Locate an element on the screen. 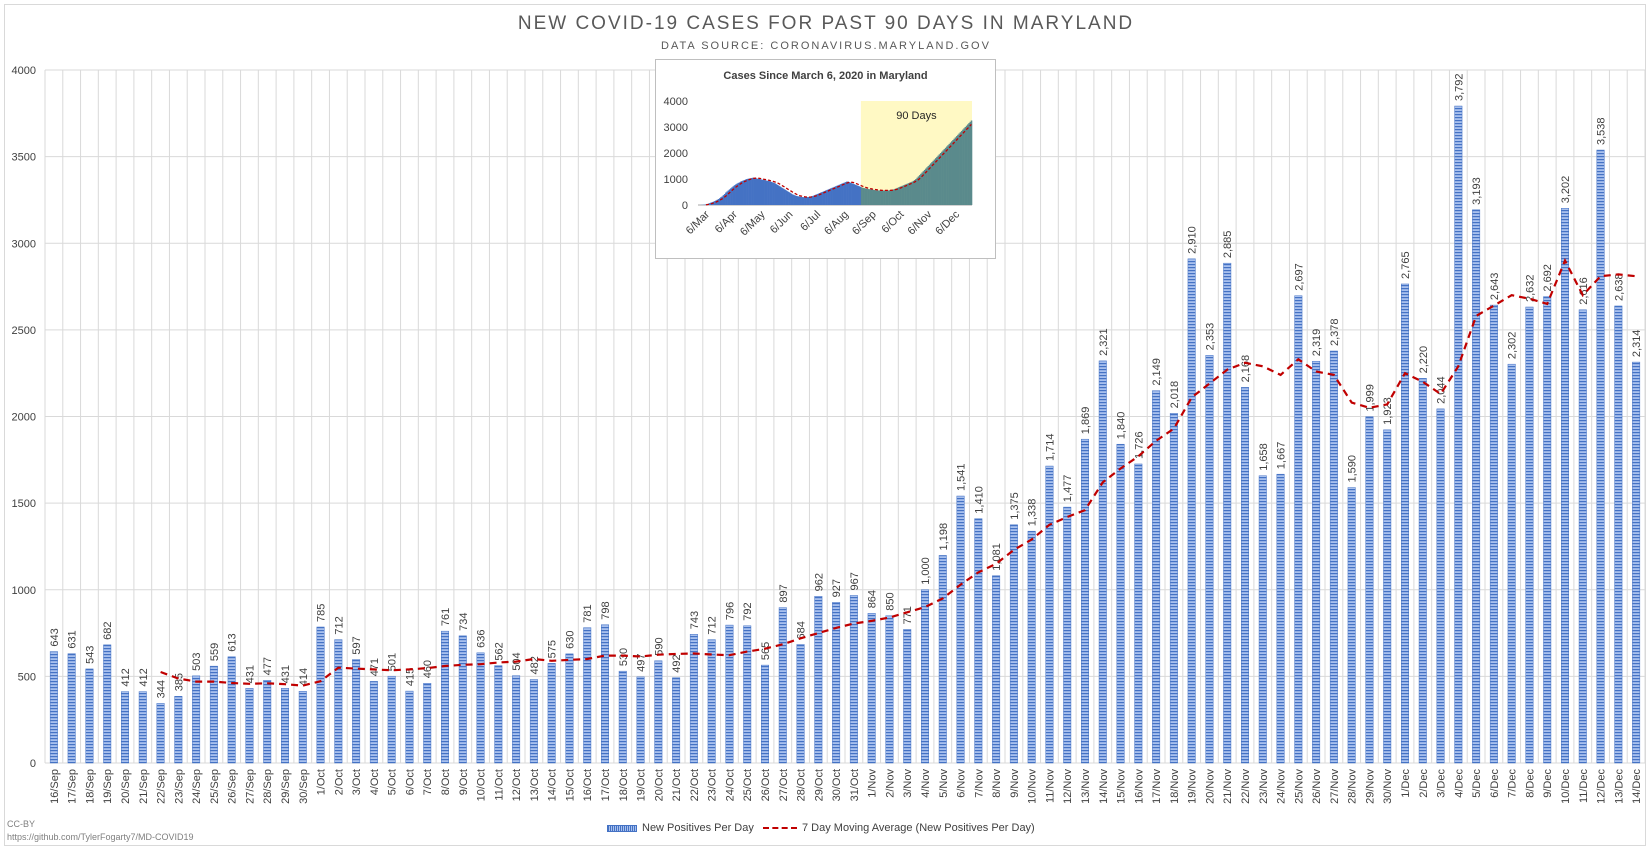  x-tick-label: 9/Dec is located at coordinates (1548, 783).